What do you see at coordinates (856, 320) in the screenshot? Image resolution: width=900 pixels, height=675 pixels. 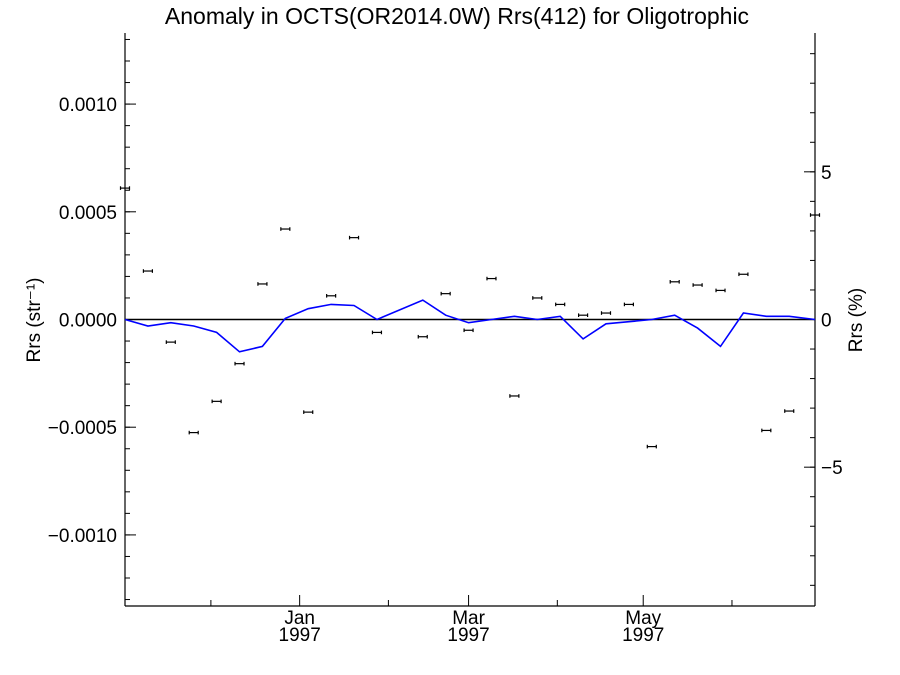 I see `y-axis-title-right: Rrs (%)` at bounding box center [856, 320].